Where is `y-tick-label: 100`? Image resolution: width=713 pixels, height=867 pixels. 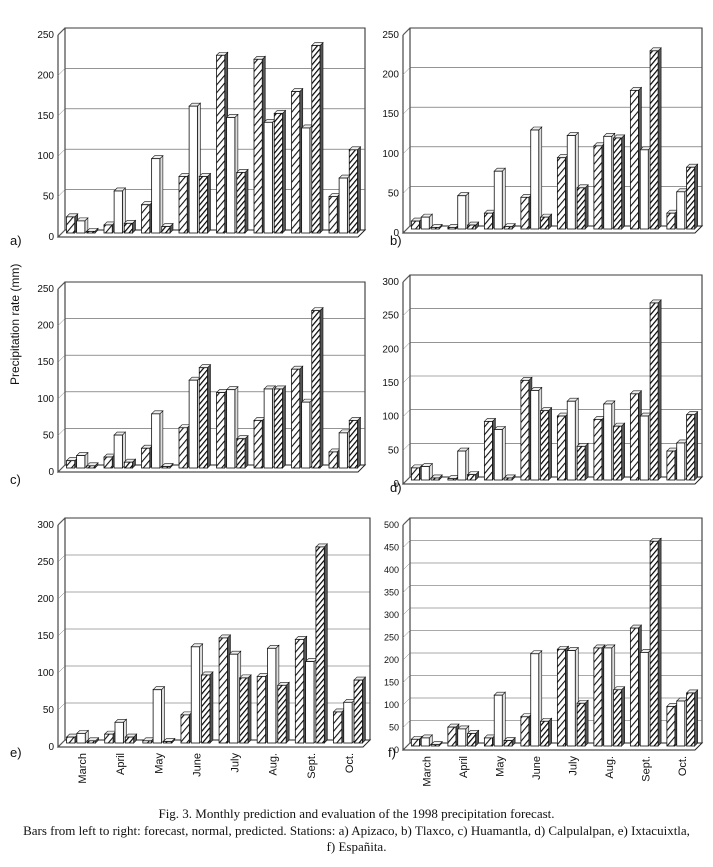 y-tick-label: 100 is located at coordinates (390, 154).